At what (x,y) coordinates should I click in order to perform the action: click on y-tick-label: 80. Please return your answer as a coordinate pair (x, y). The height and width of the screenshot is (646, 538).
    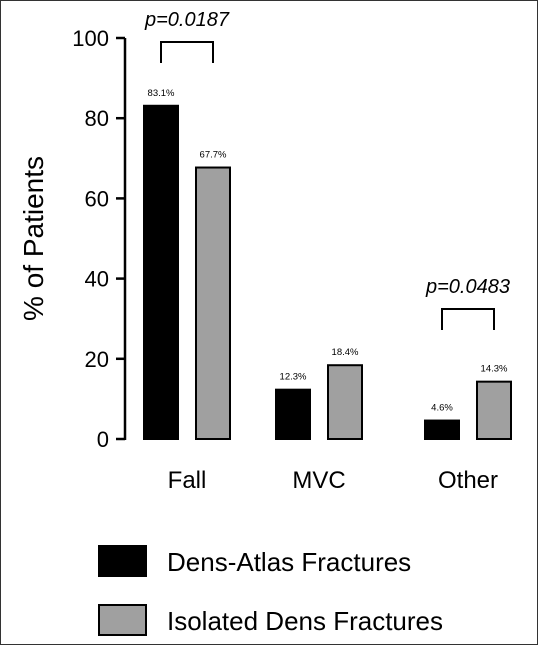
    Looking at the image, I should click on (97, 118).